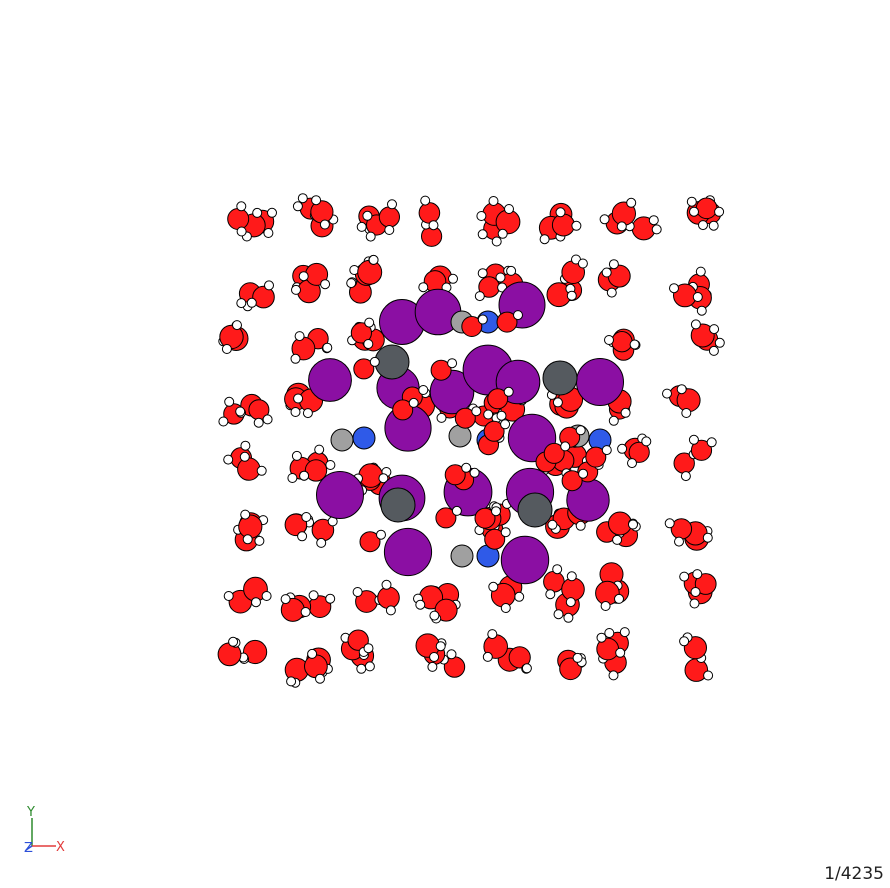 This screenshot has height=888, width=890. What do you see at coordinates (60, 847) in the screenshot?
I see `x-axis-label: X` at bounding box center [60, 847].